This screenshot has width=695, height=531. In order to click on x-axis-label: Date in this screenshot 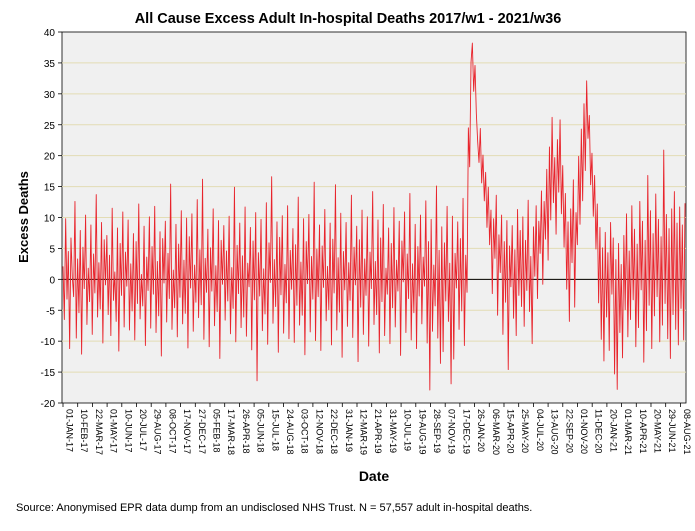, I will do `click(374, 476)`.